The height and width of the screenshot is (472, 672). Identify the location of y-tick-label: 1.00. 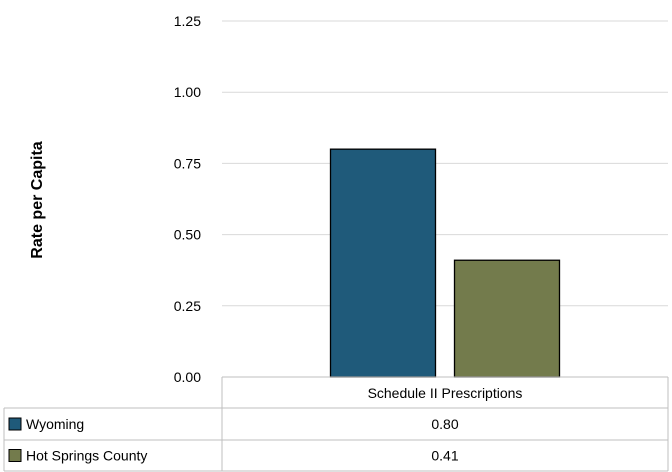
(187, 92).